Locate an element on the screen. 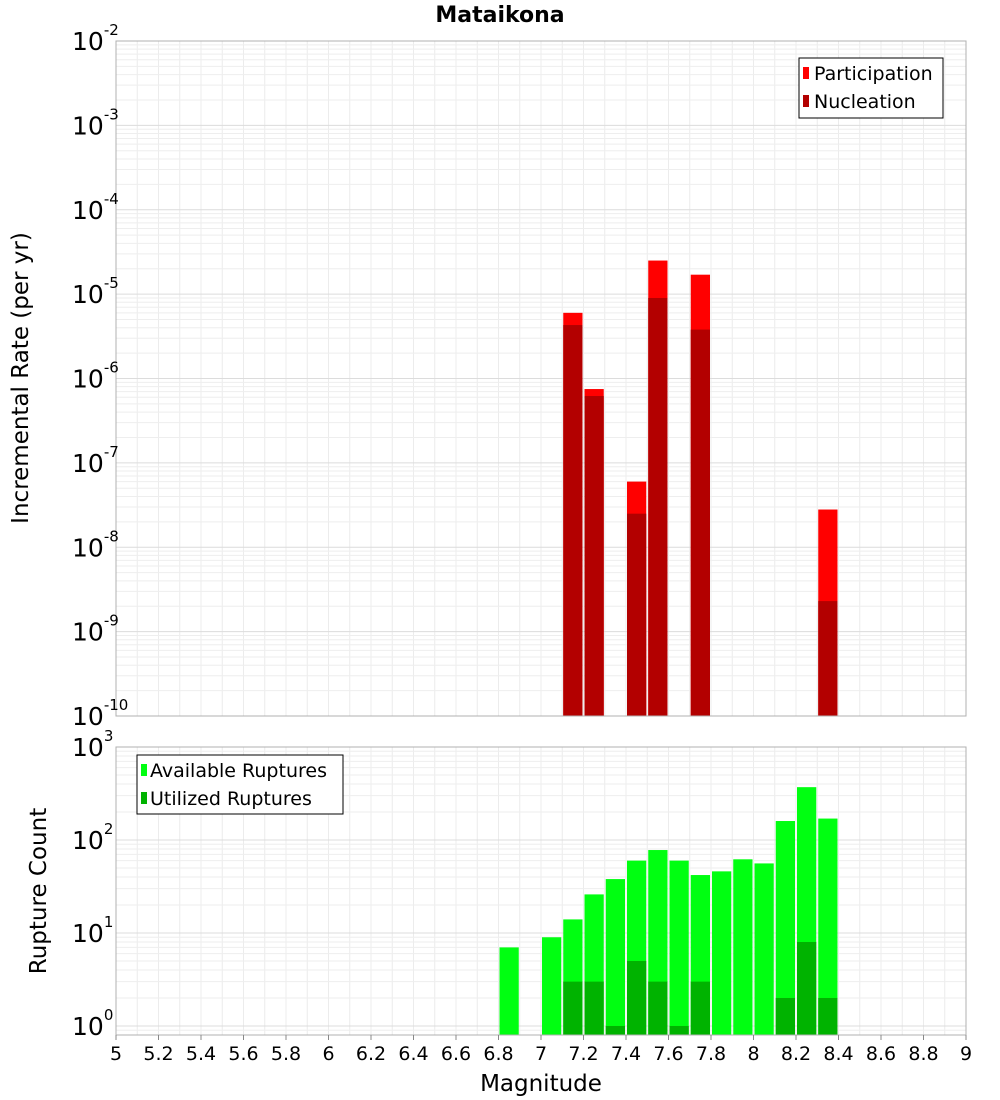 Image resolution: width=1000 pixels, height=1100 pixels. x-tick-label: 5.6 is located at coordinates (243, 1054).